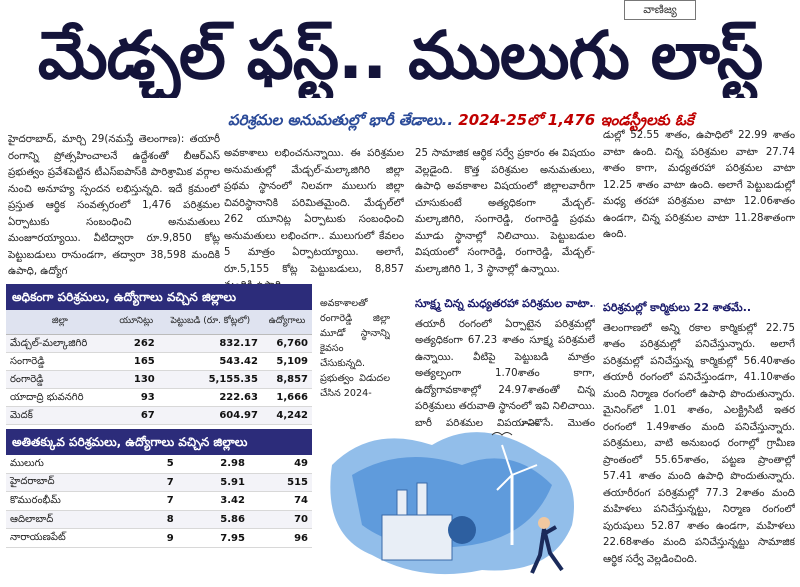 This screenshot has height=587, width=800. I want to click on subhead-part2: 2024-25లో 1,476 ఇండస్ట్రీలకు ఓకే, so click(576, 120).